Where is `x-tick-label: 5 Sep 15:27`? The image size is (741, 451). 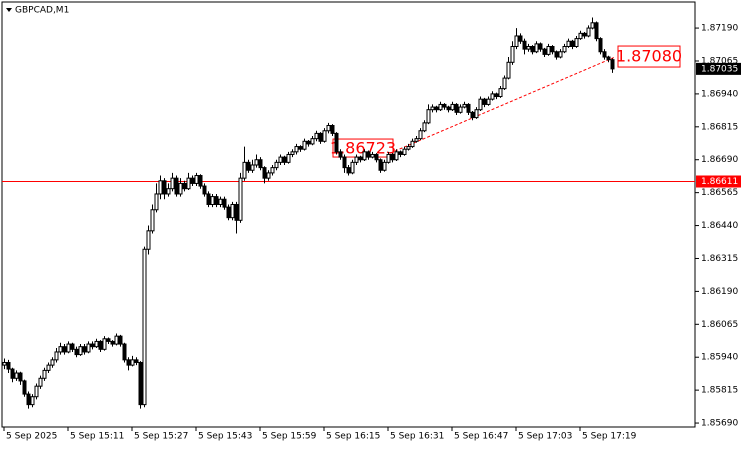 x-tick-label: 5 Sep 15:27 is located at coordinates (161, 437).